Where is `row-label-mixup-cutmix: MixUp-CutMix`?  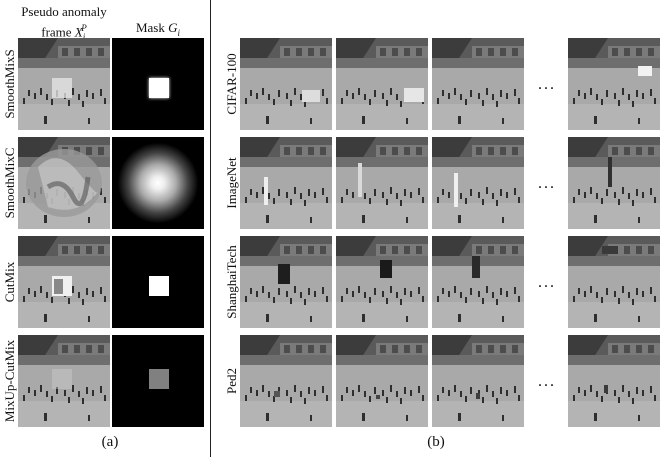 row-label-mixup-cutmix: MixUp-CutMix is located at coordinates (9, 381).